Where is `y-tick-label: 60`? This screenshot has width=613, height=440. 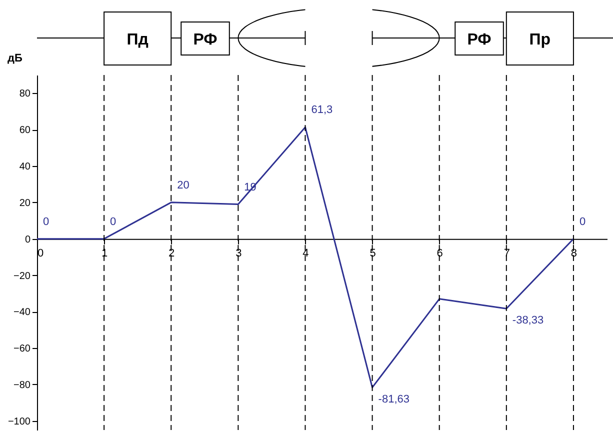
y-tick-label: 60 is located at coordinates (25, 130).